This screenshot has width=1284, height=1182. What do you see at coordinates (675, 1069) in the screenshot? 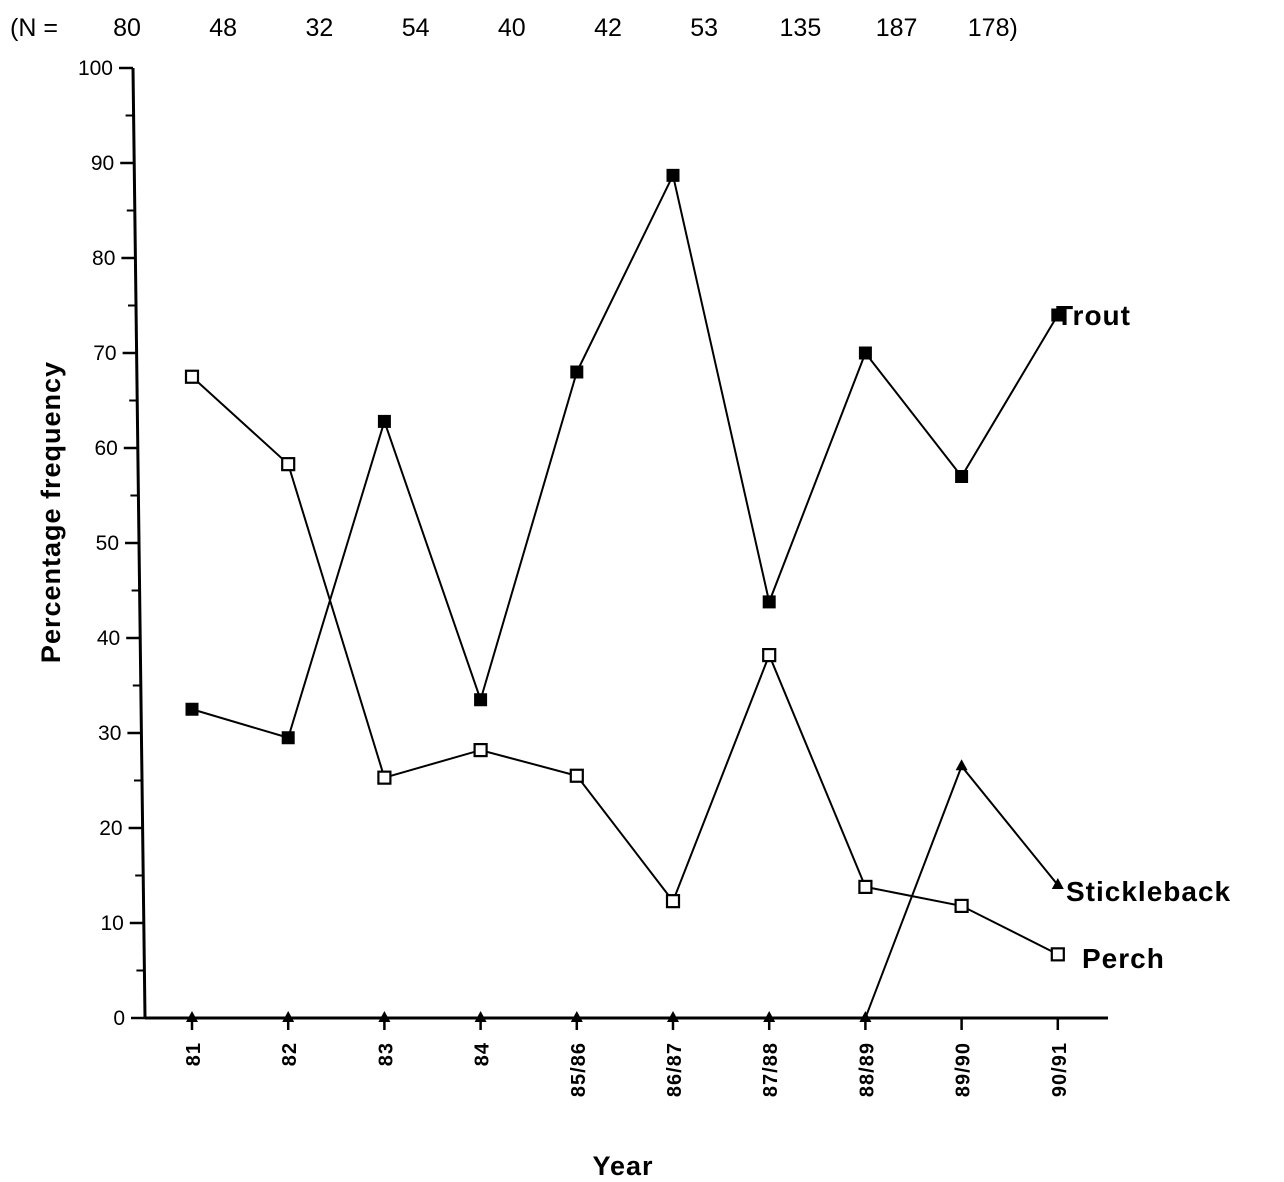
I see `x-tick-label: 86/87` at bounding box center [675, 1069].